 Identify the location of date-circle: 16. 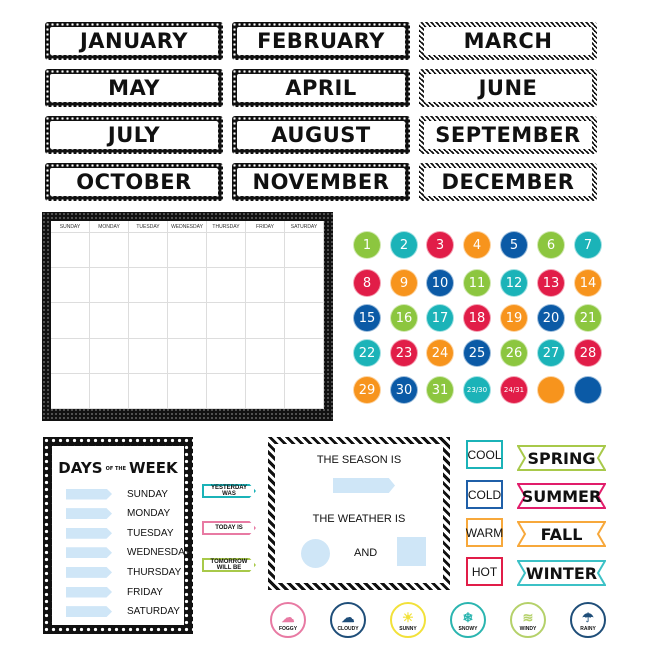
(404, 318).